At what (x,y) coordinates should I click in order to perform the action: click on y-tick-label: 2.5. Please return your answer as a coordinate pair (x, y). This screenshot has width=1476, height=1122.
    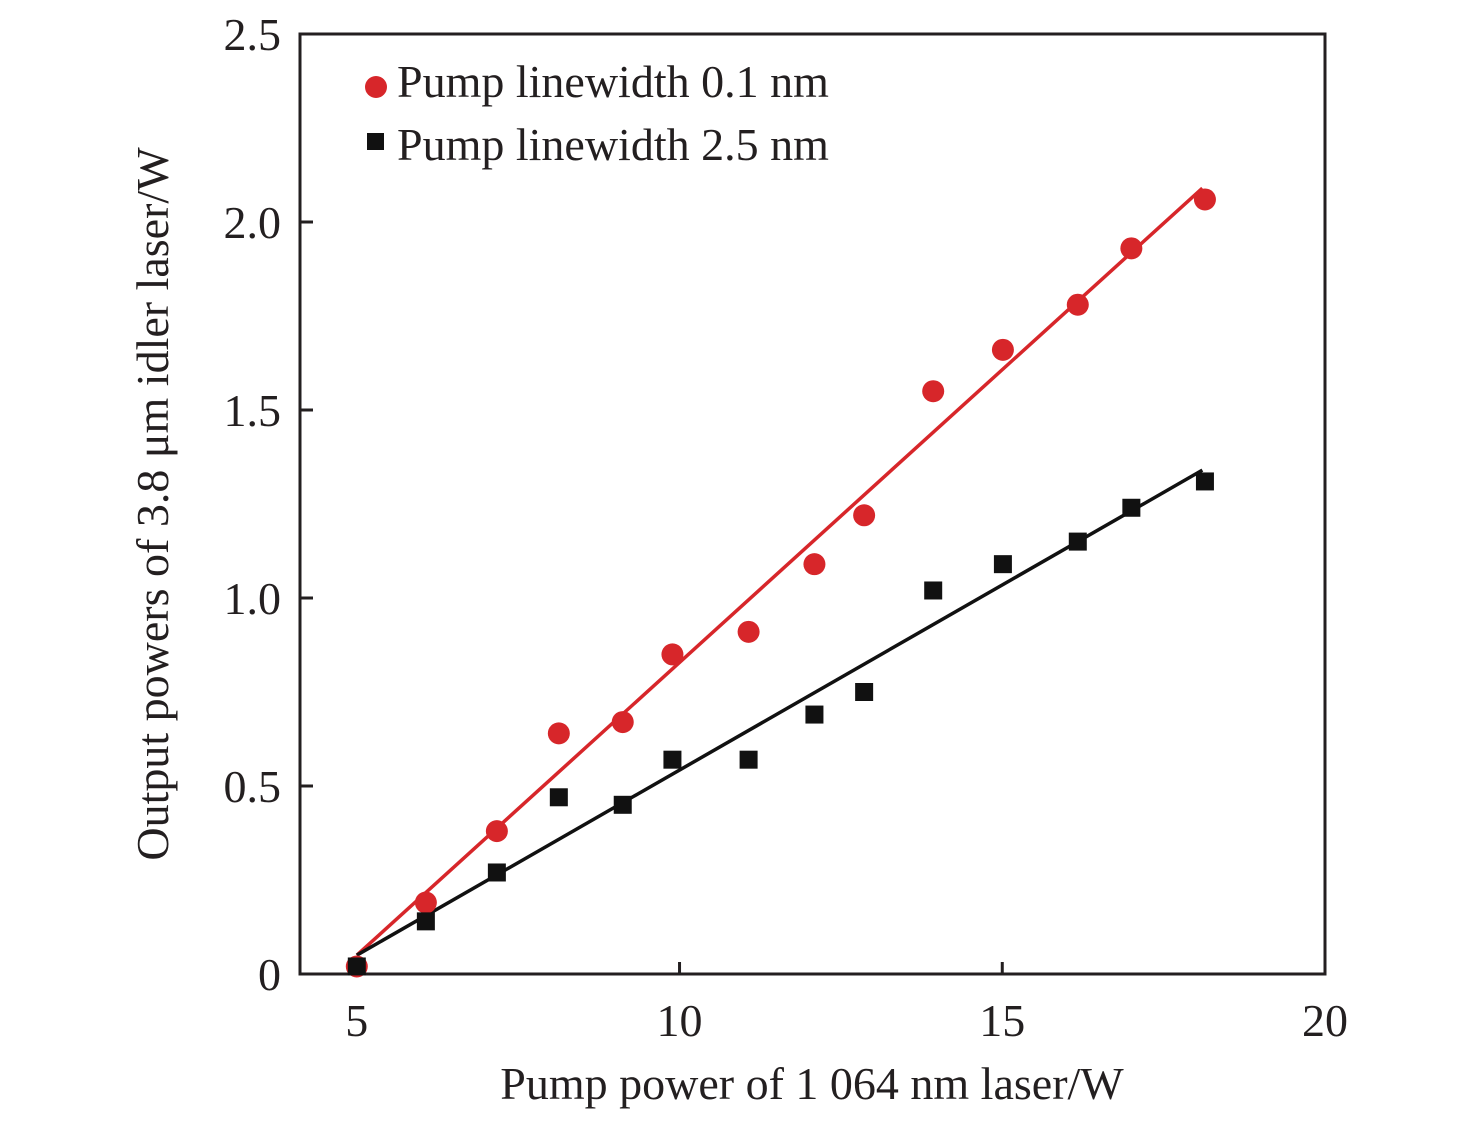
    Looking at the image, I should click on (253, 34).